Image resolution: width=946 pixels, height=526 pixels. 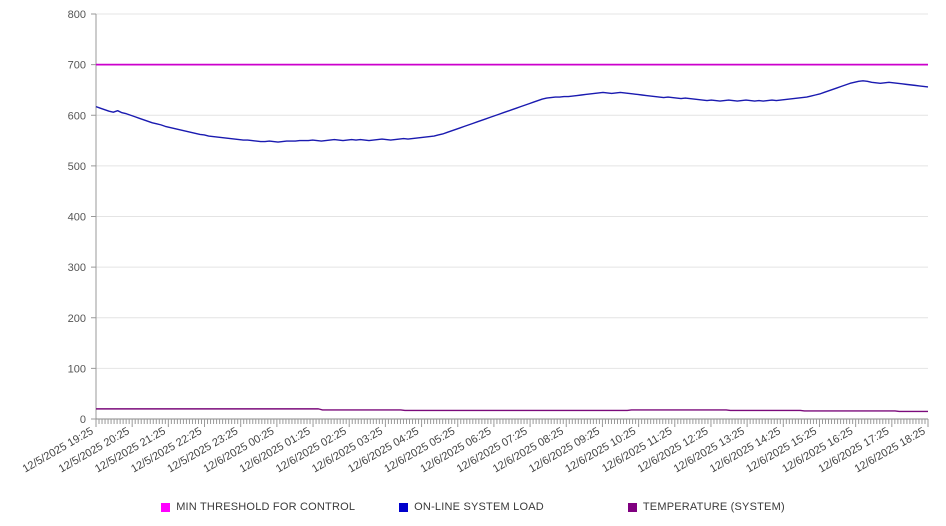 I want to click on legend-label: MIN THRESHOLD FOR CONTROL, so click(x=266, y=507).